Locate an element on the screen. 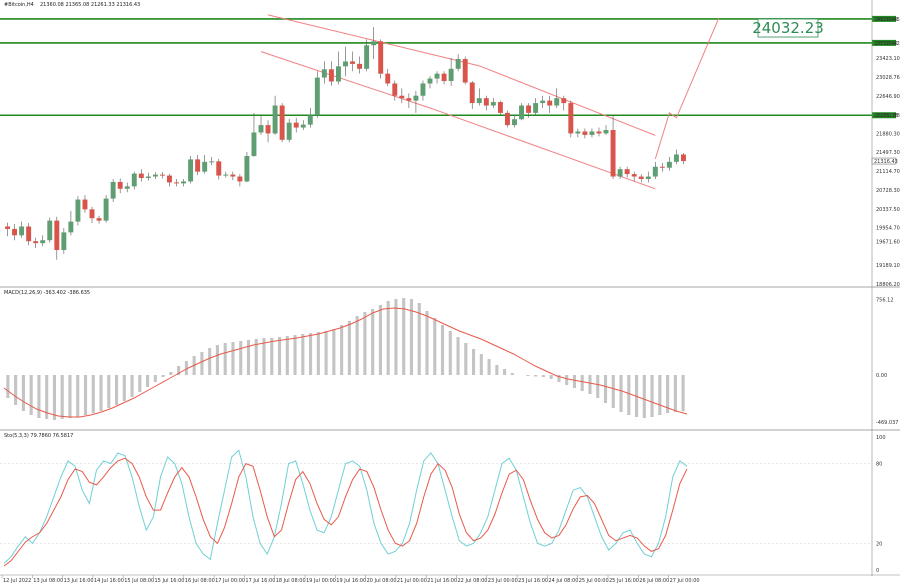  price-tick-label: 22251.38 is located at coordinates (888, 116).